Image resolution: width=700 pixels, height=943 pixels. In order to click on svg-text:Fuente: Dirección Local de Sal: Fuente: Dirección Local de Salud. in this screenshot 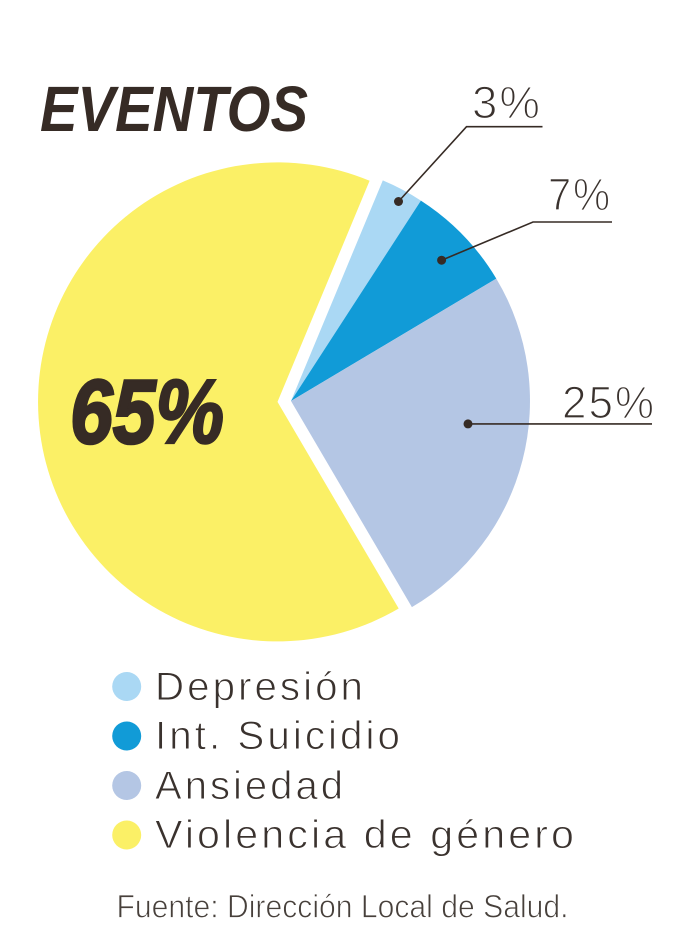, I will do `click(343, 907)`.